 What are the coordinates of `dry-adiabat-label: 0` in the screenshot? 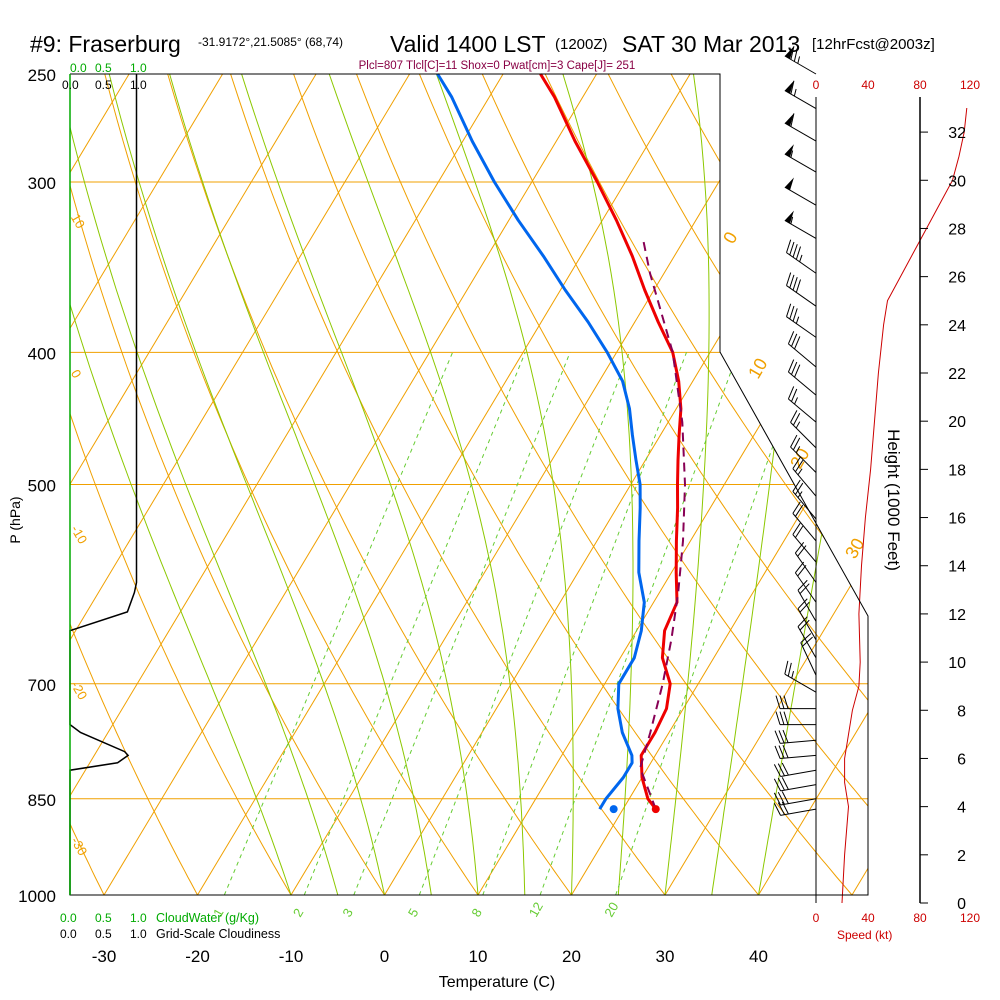 It's located at (730, 237).